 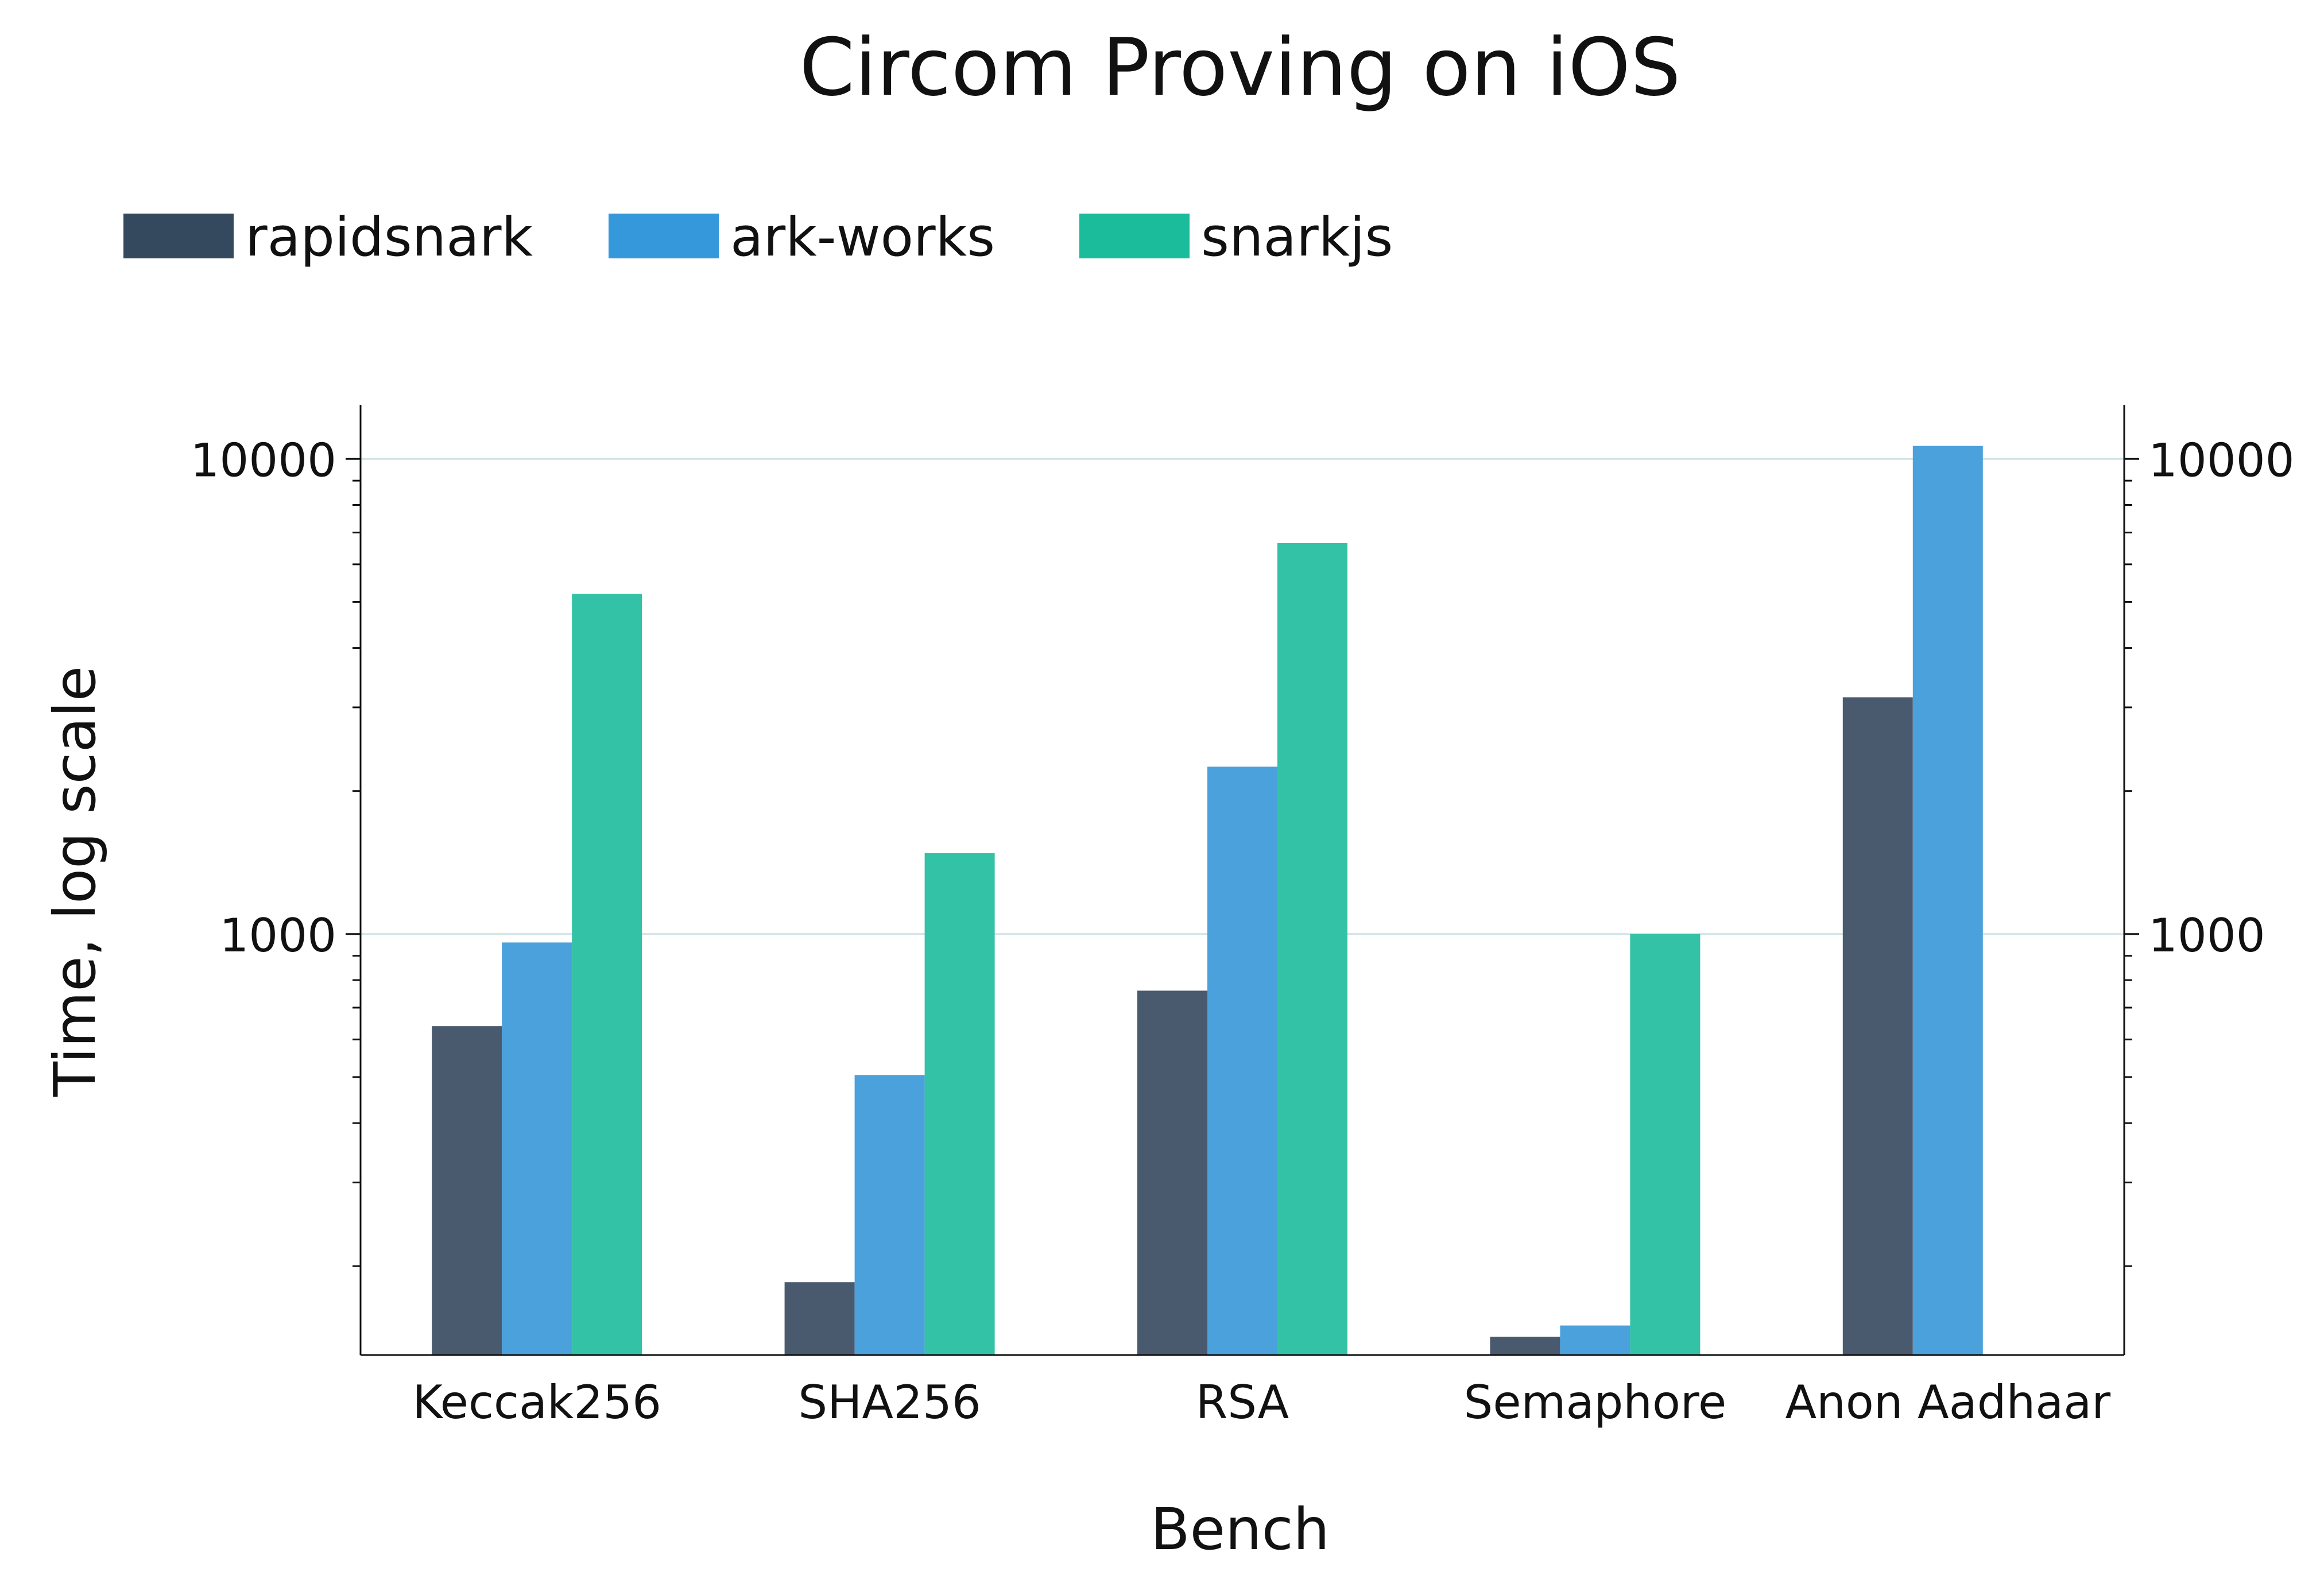 What do you see at coordinates (819, 1318) in the screenshot?
I see `bar-rapidsnark-sha256` at bounding box center [819, 1318].